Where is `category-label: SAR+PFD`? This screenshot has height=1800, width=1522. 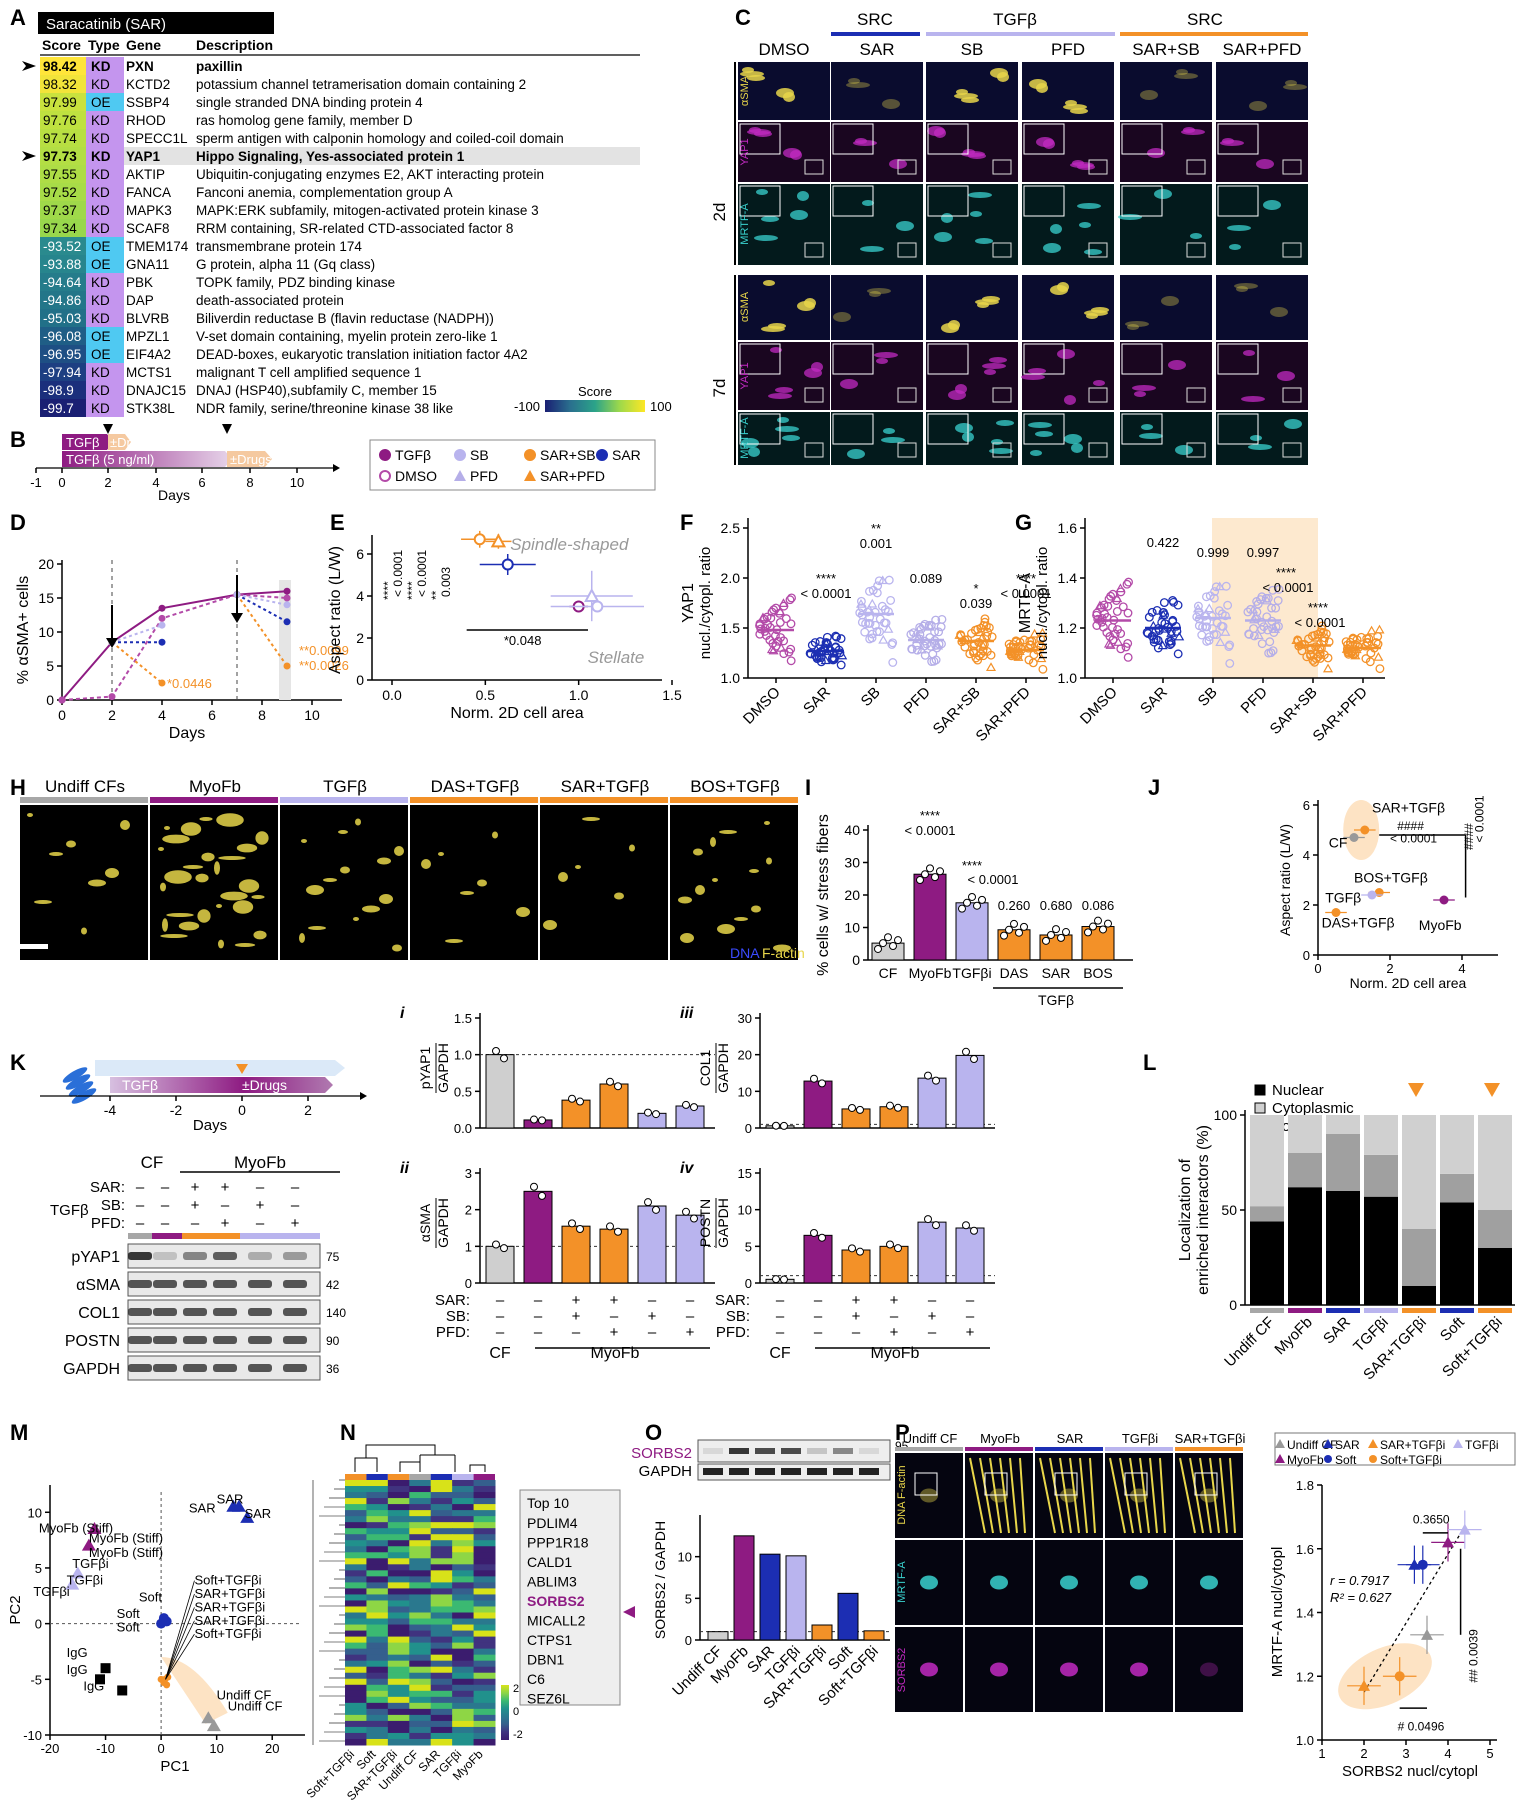 category-label: SAR+PFD is located at coordinates (1340, 714).